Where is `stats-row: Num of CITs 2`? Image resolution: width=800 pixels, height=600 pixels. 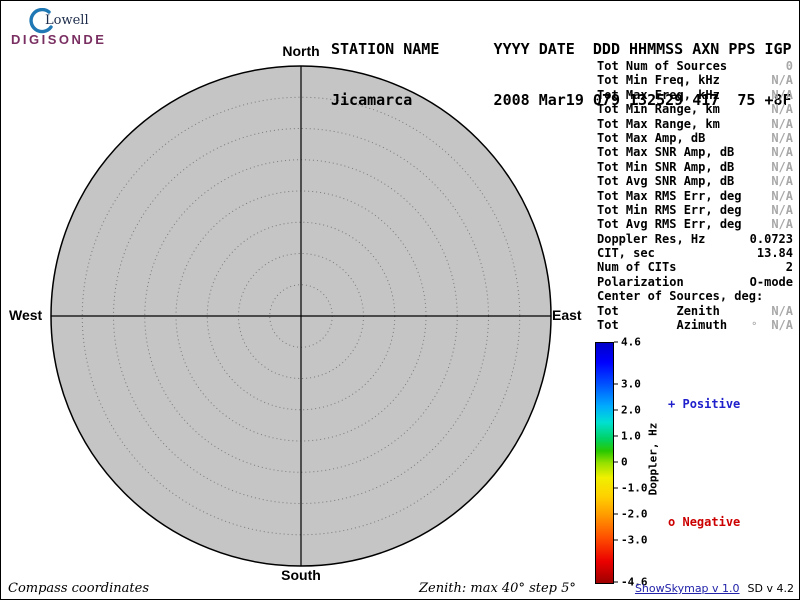
stats-row: Num of CITs 2 is located at coordinates (695, 267).